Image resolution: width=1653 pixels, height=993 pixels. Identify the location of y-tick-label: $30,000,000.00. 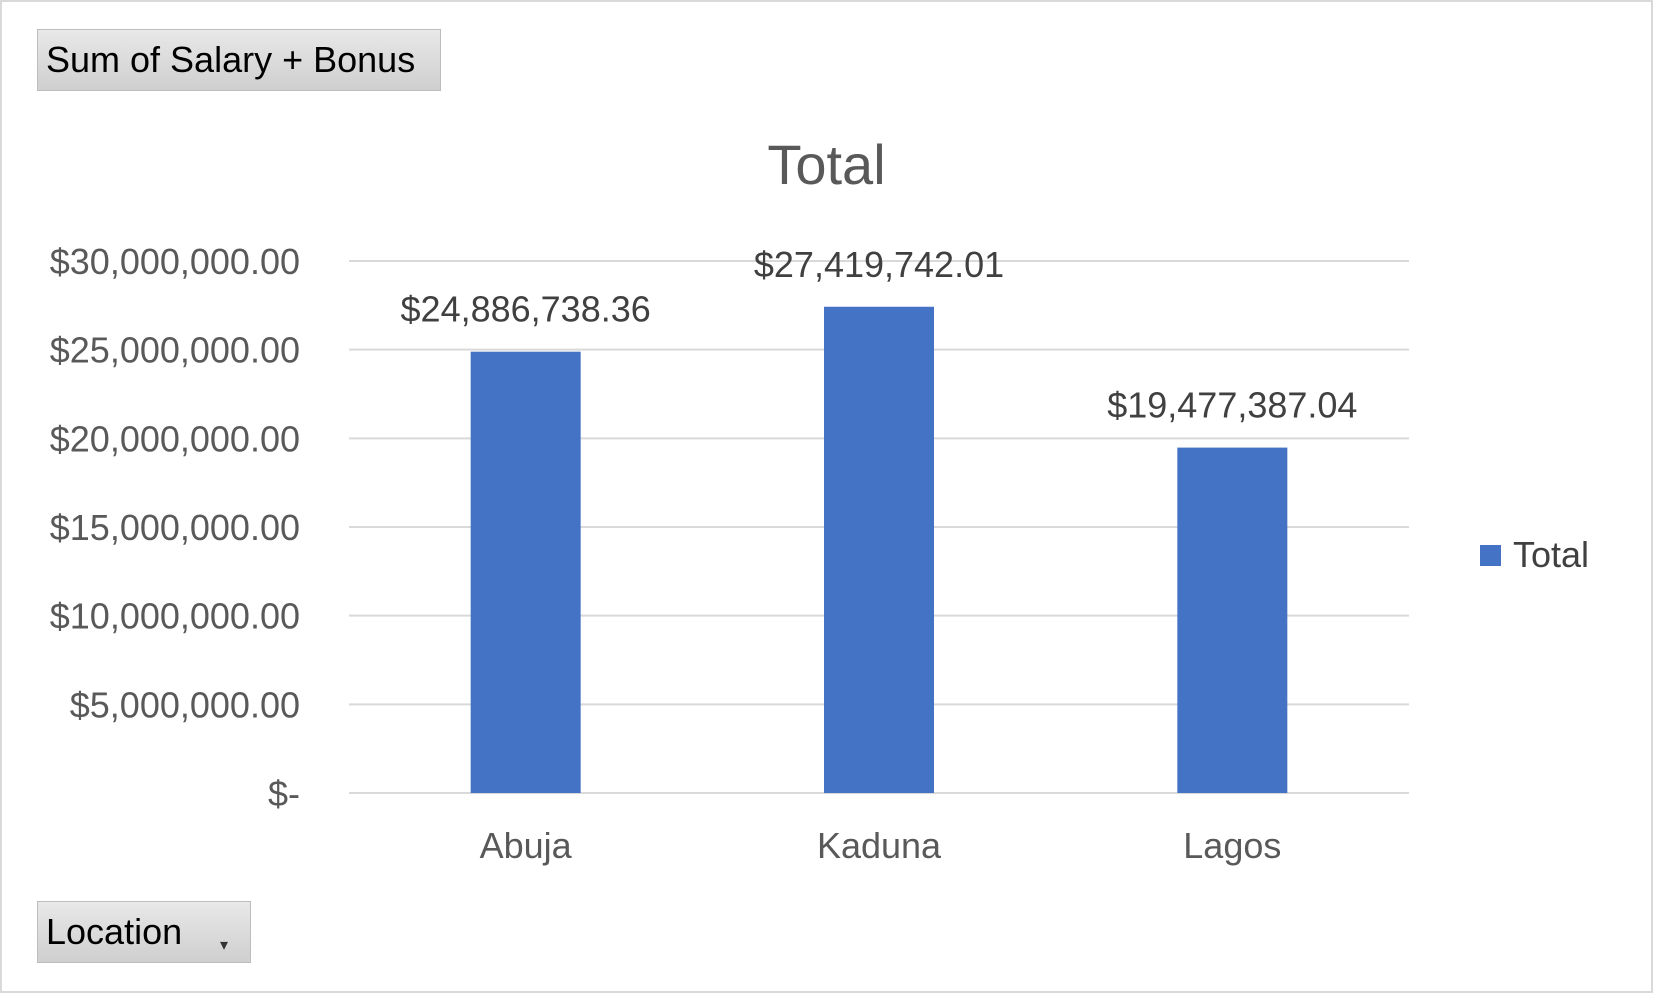
(175, 261).